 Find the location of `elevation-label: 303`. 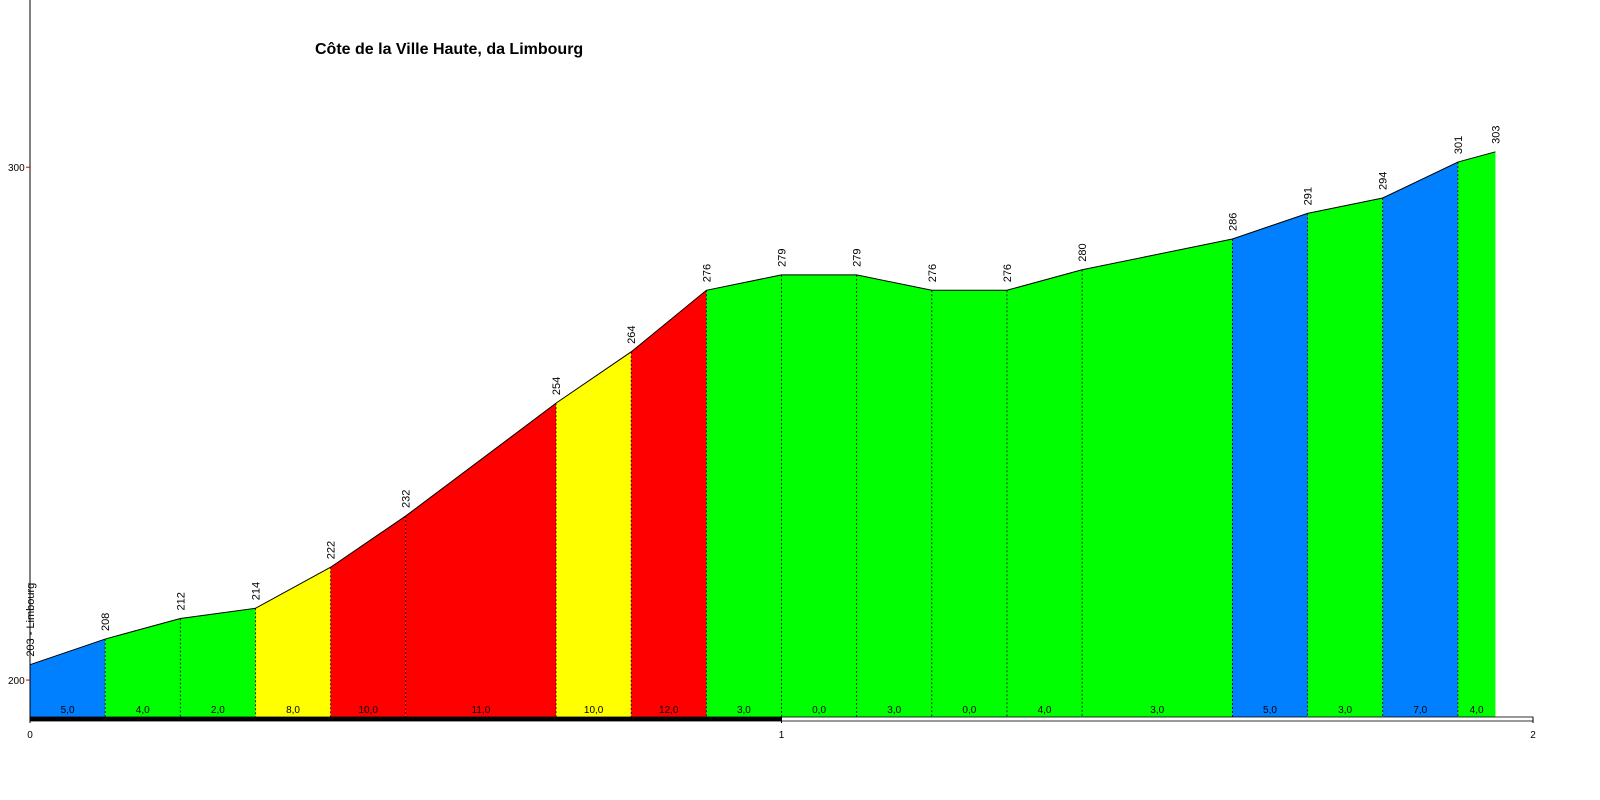

elevation-label: 303 is located at coordinates (1496, 134).